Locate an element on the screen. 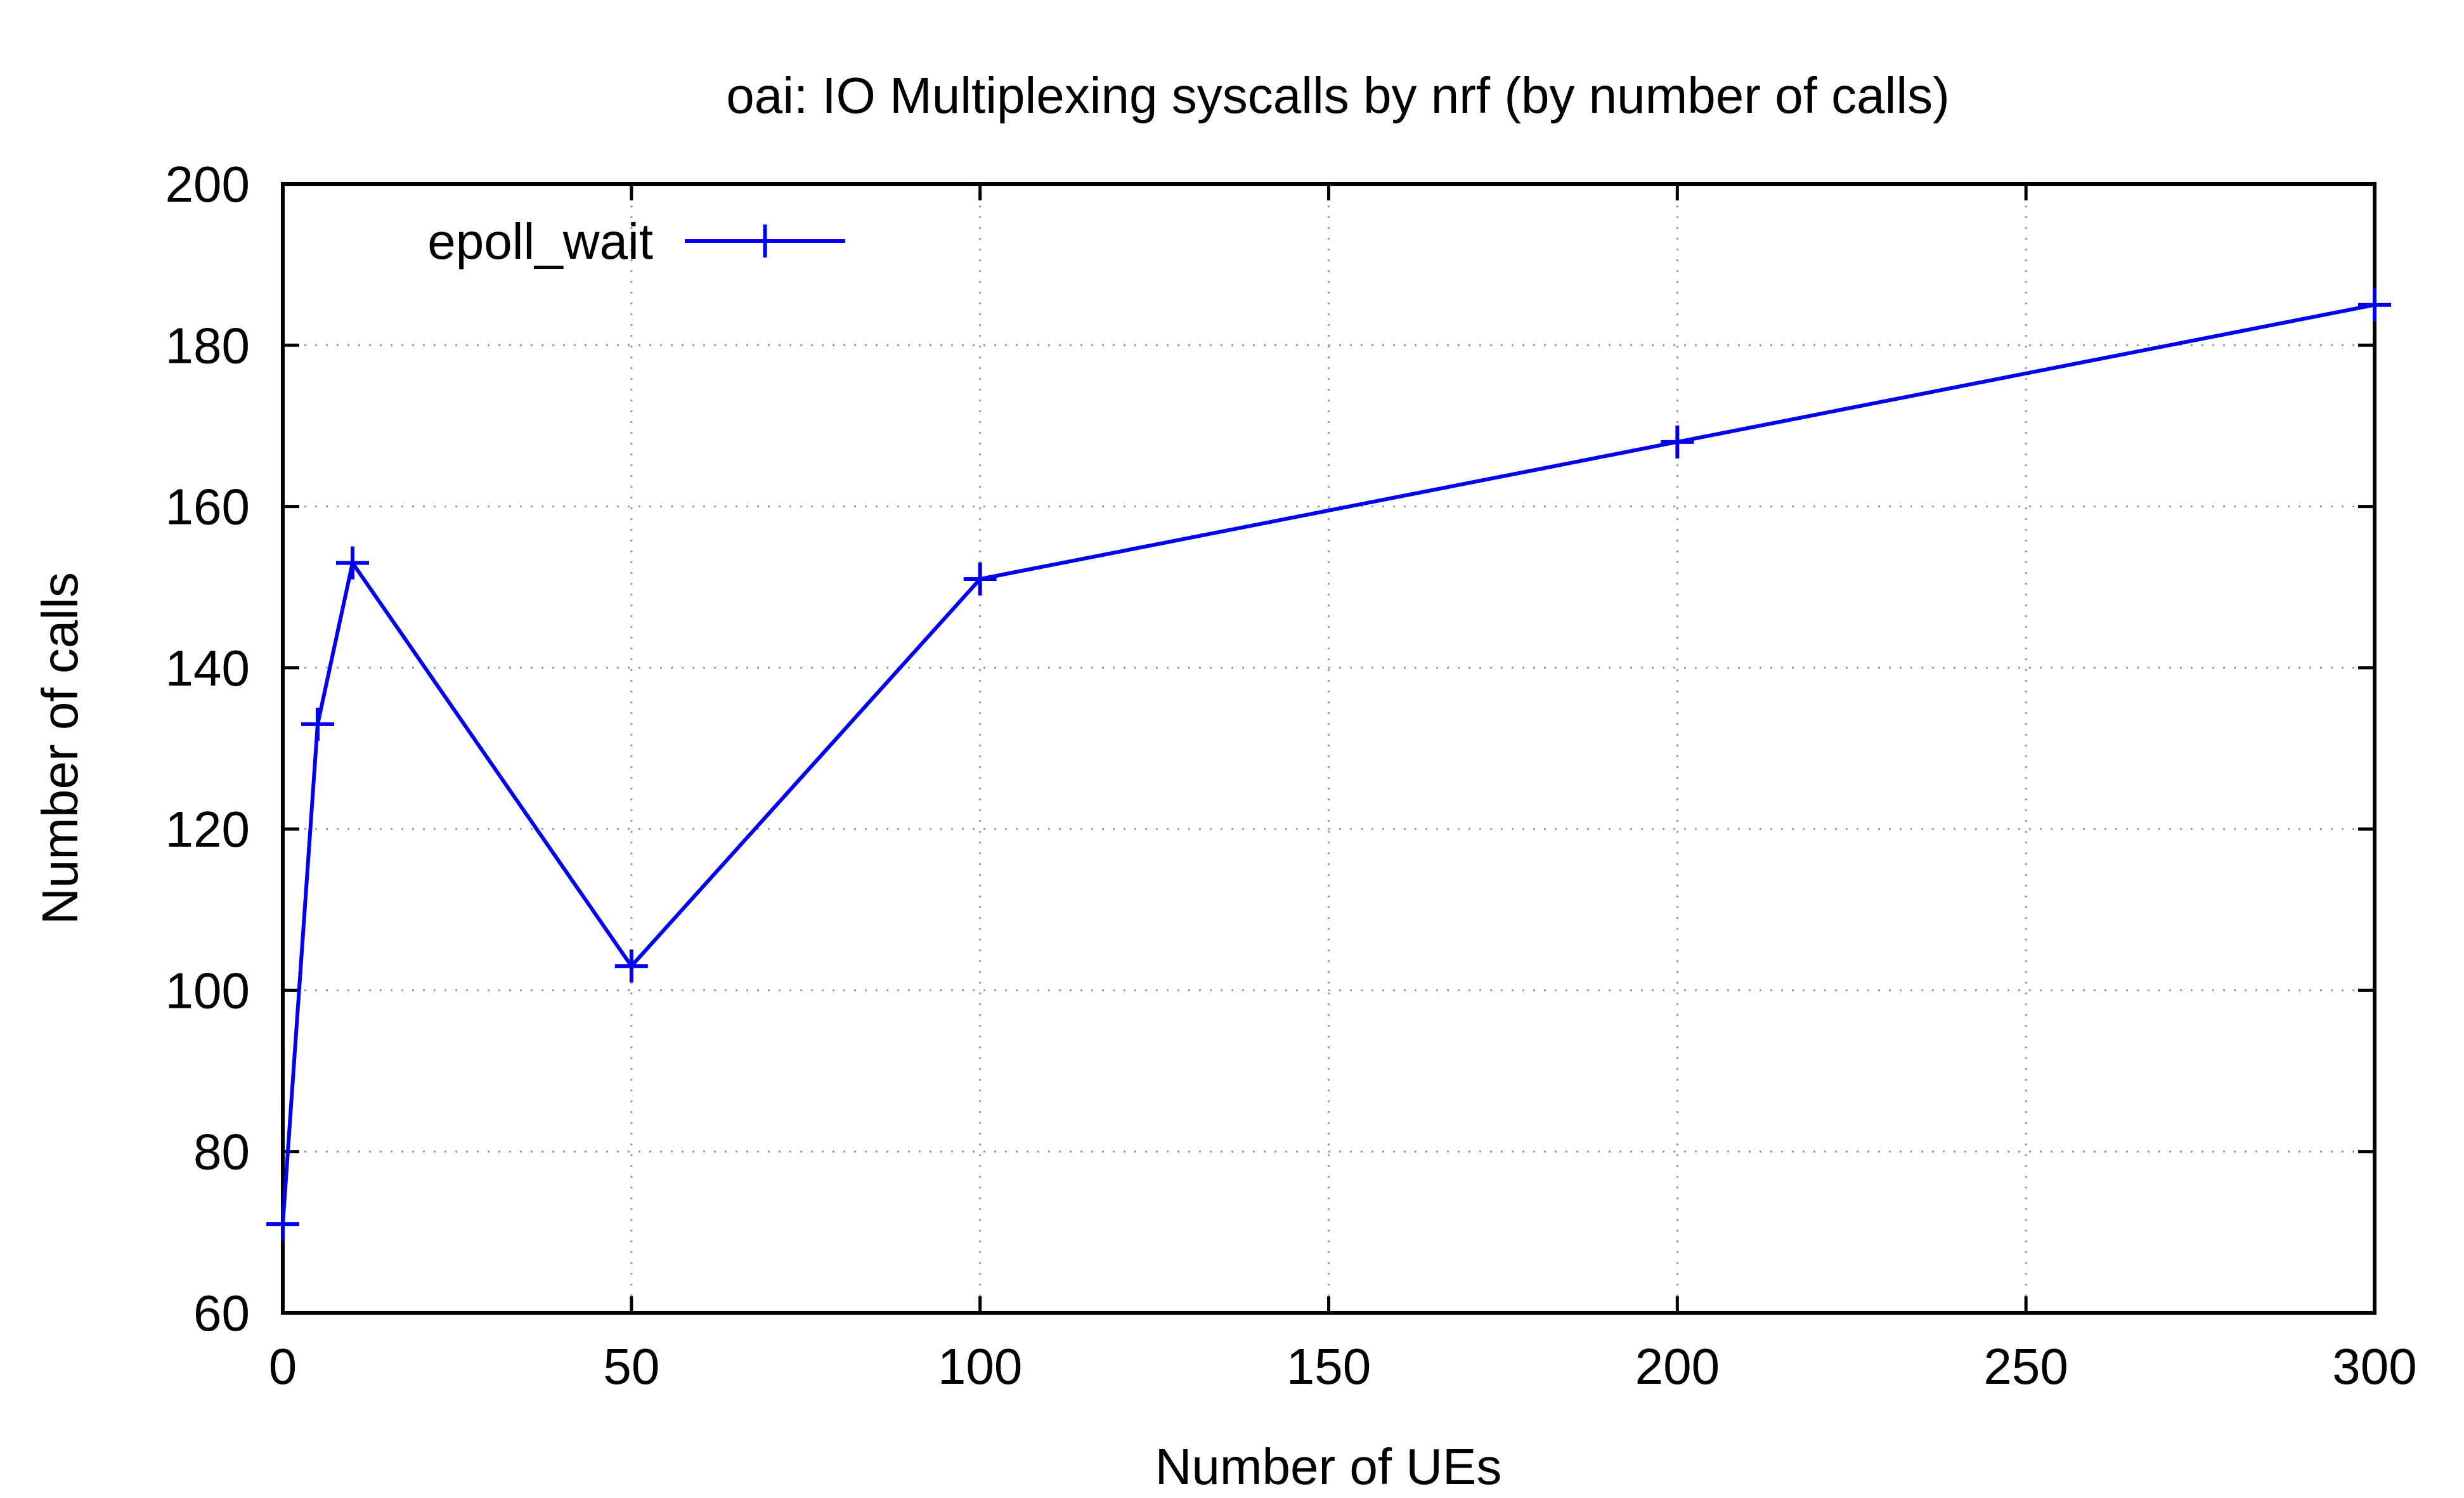 The image size is (2464, 1498). legend-marker is located at coordinates (765, 241).